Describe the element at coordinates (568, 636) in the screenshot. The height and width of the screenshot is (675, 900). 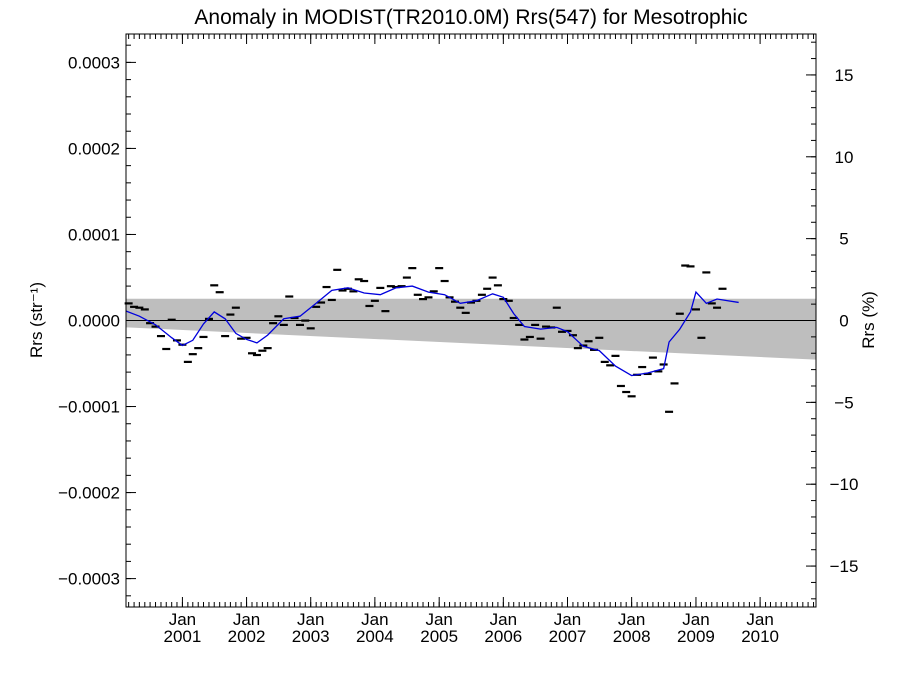
I see `x-tick-label-year: 2007` at that location.